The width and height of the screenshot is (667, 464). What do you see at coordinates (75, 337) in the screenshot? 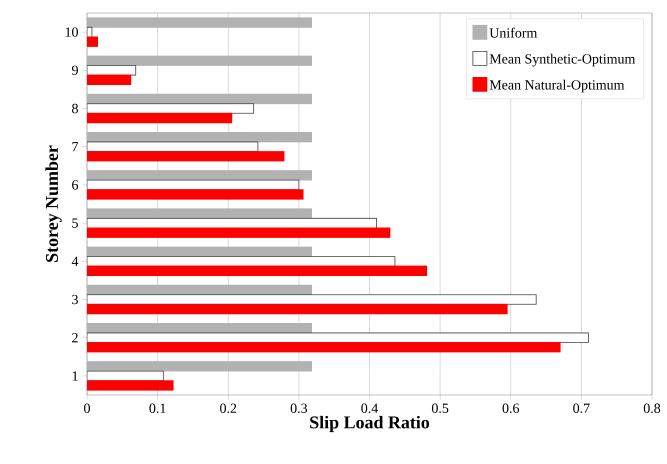
I see `y-tick-label: 2` at bounding box center [75, 337].